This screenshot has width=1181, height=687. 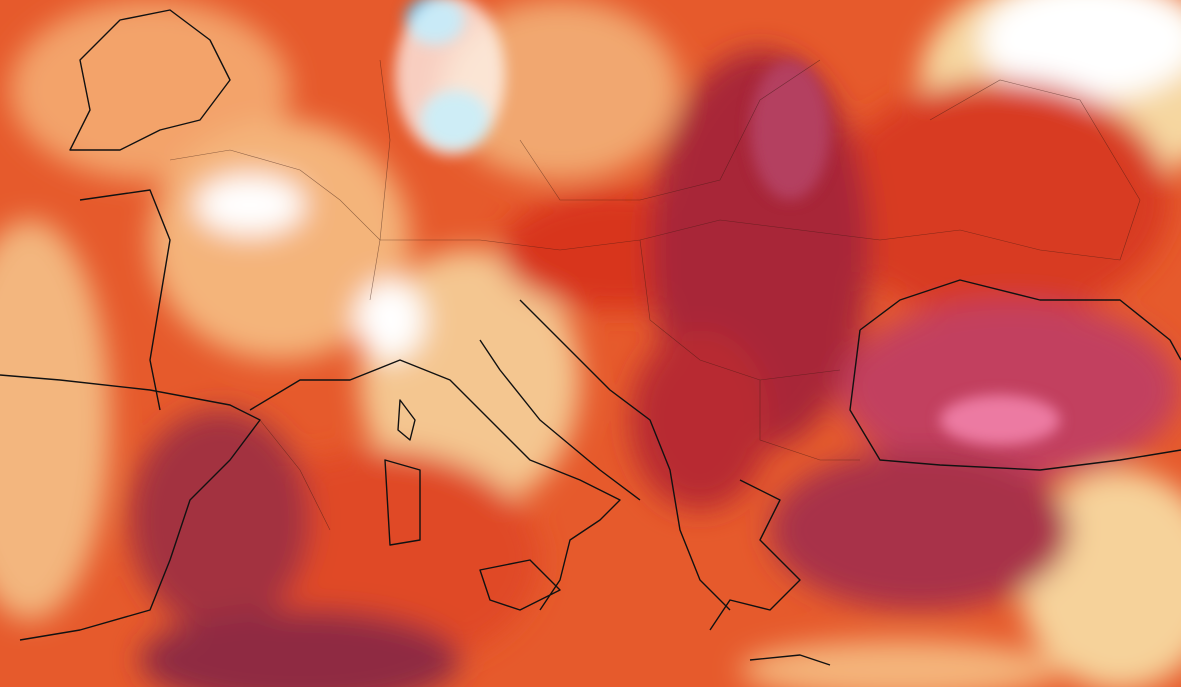 I want to click on field-pink-black-sea, so click(x=1000, y=420).